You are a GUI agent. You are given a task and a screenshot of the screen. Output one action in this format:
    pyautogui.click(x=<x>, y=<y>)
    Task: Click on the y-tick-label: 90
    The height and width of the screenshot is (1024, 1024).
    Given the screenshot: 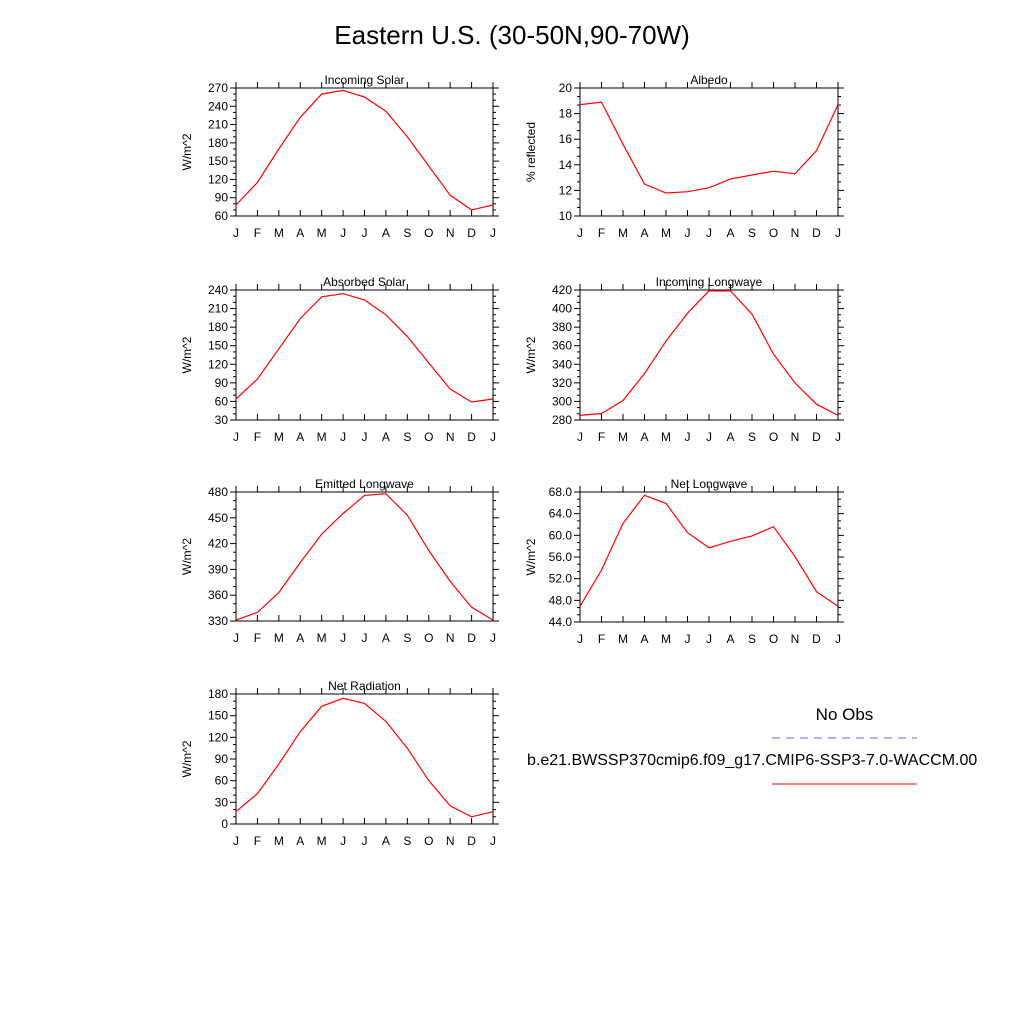 What is the action you would take?
    pyautogui.click(x=222, y=383)
    